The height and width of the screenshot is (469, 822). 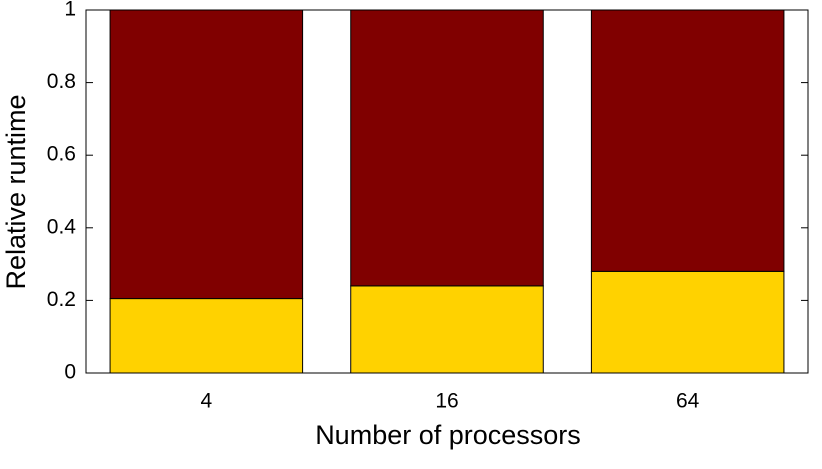 What do you see at coordinates (61, 299) in the screenshot?
I see `y-tick-label: 0.2` at bounding box center [61, 299].